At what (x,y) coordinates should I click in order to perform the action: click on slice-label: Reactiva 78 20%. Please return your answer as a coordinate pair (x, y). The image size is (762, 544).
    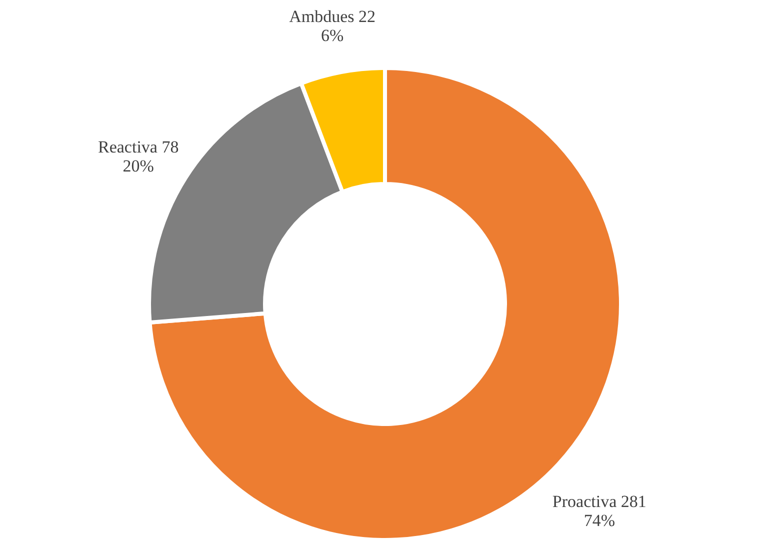
    Looking at the image, I should click on (138, 157).